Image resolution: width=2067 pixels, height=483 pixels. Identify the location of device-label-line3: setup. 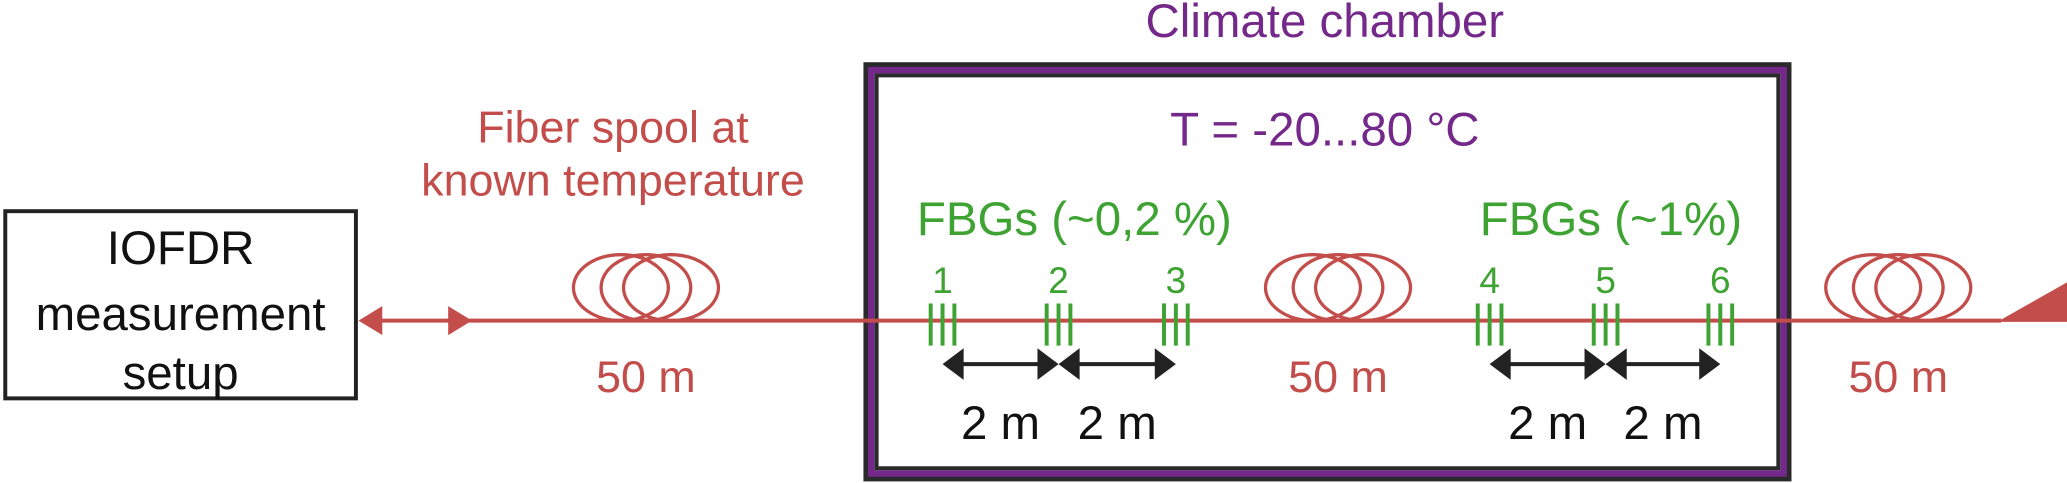
(181, 373).